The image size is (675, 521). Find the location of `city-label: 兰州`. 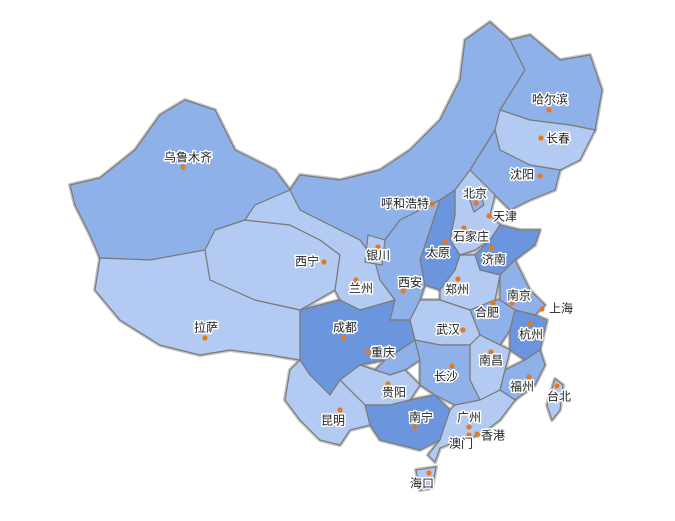

city-label: 兰州 is located at coordinates (361, 289).